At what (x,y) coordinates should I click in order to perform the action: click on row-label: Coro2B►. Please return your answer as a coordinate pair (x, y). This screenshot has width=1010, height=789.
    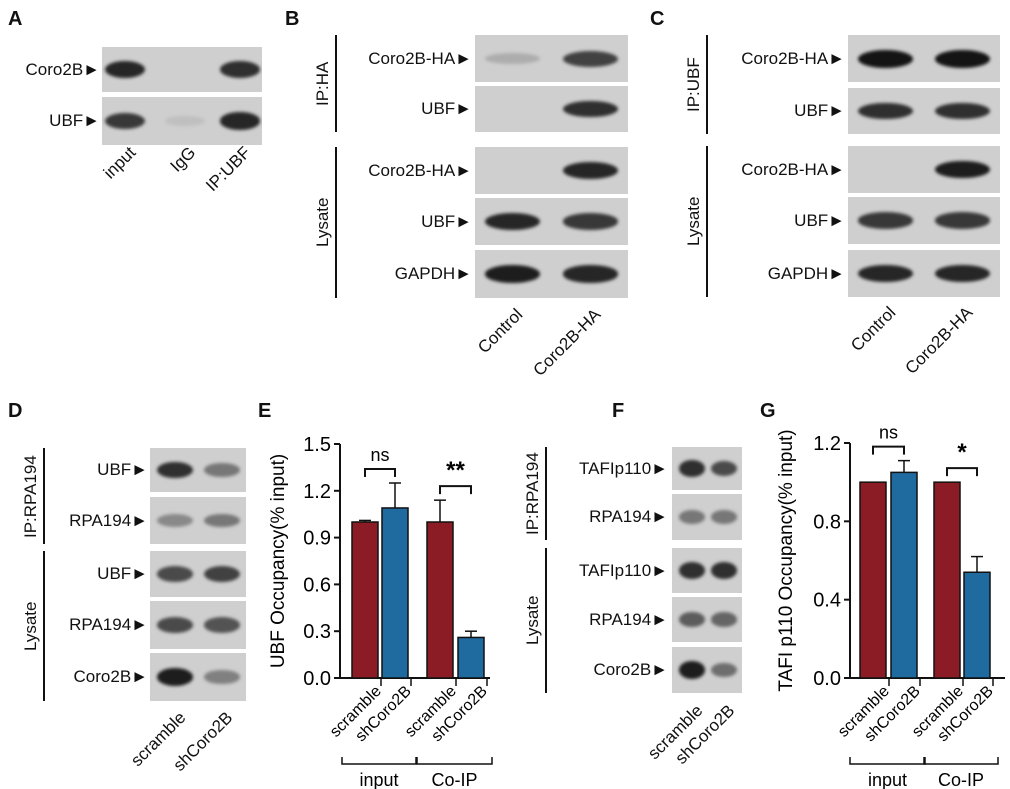
    Looking at the image, I should click on (630, 669).